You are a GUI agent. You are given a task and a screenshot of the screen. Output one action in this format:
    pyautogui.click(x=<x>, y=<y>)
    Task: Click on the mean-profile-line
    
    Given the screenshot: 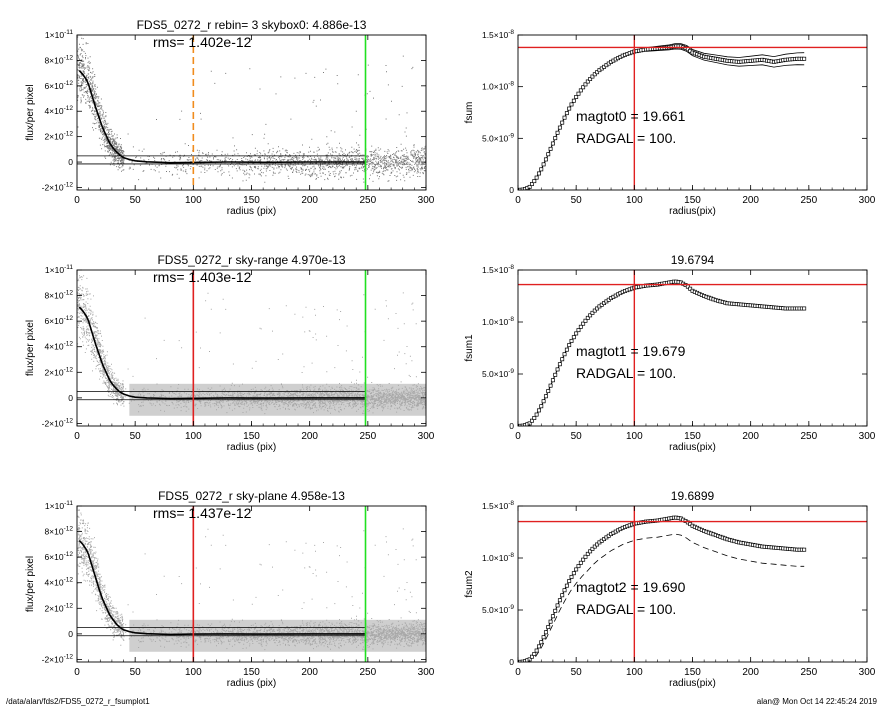 What is the action you would take?
    pyautogui.click(x=222, y=353)
    